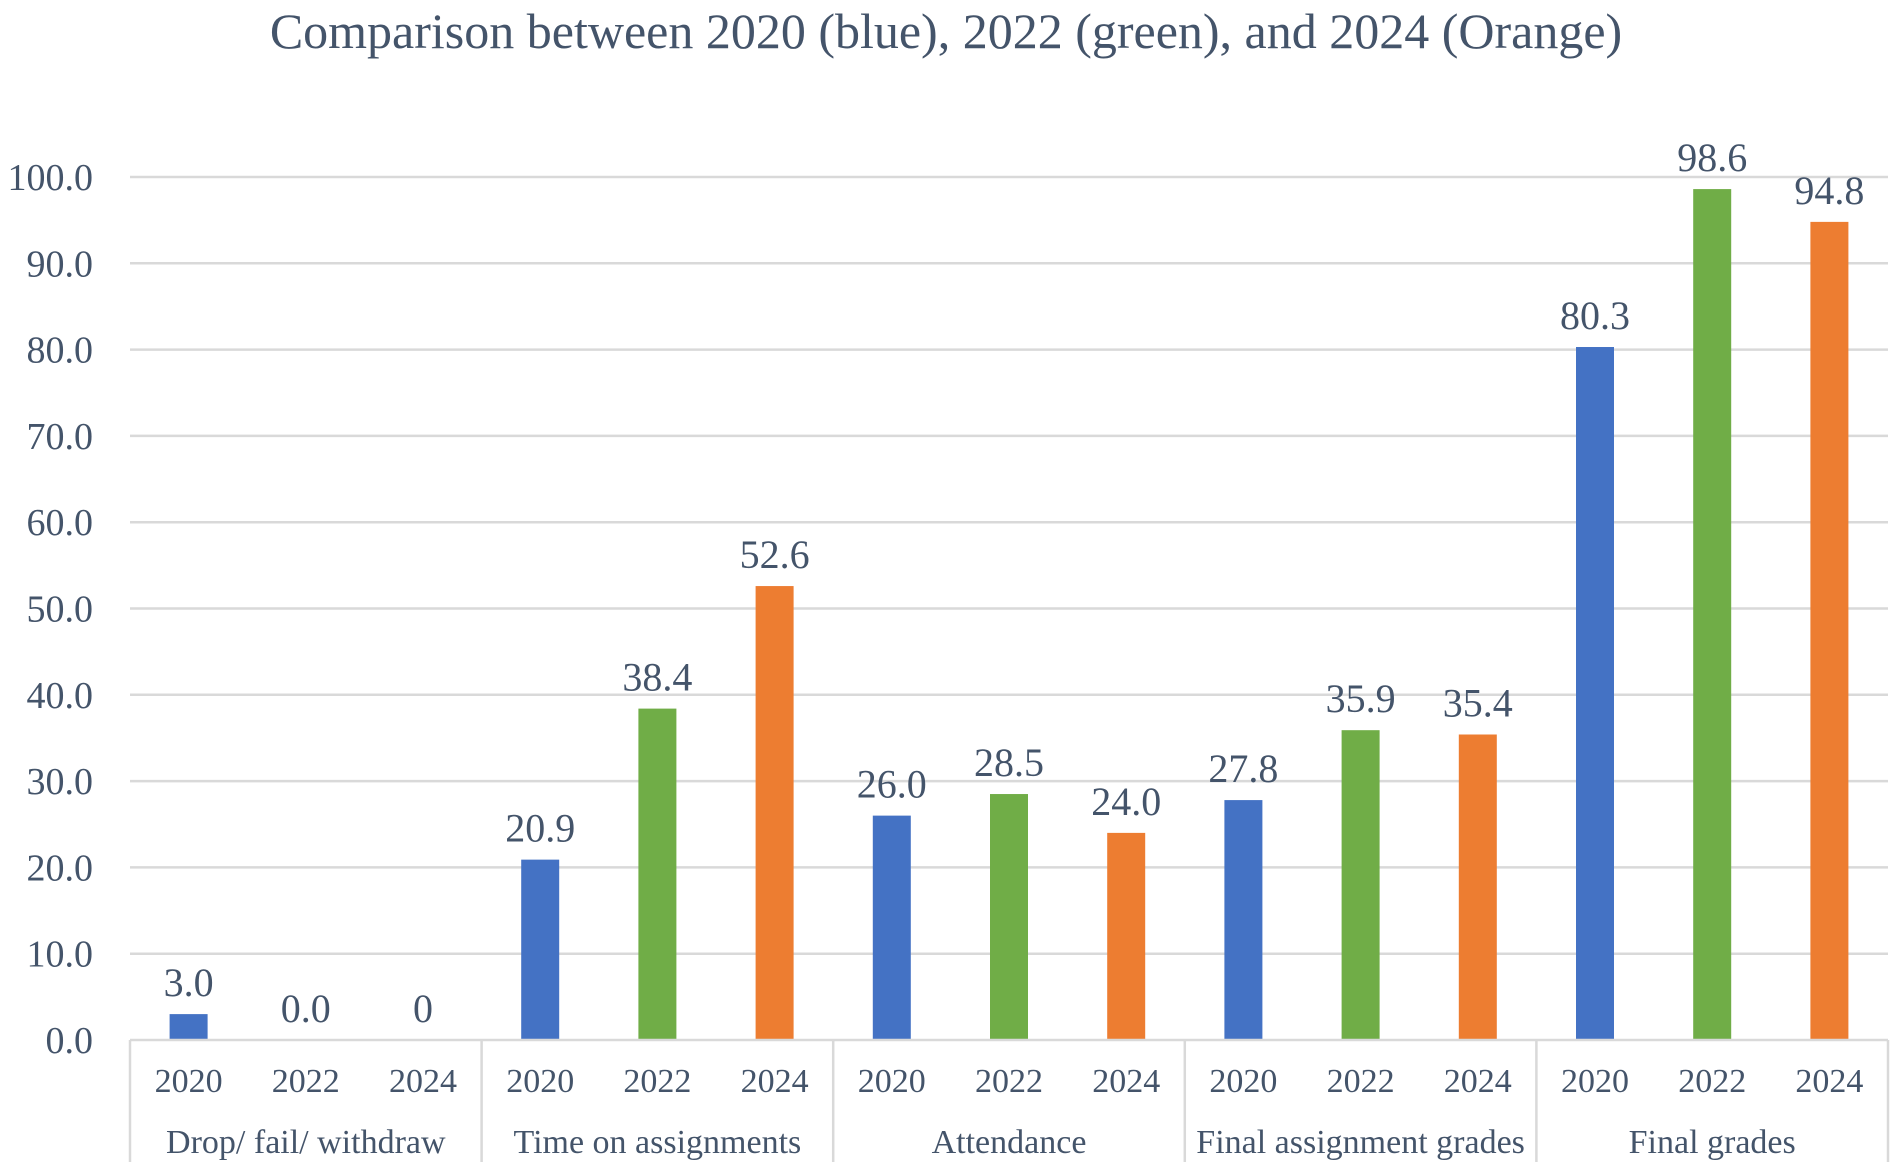  What do you see at coordinates (1009, 762) in the screenshot?
I see `data-label: 28.5` at bounding box center [1009, 762].